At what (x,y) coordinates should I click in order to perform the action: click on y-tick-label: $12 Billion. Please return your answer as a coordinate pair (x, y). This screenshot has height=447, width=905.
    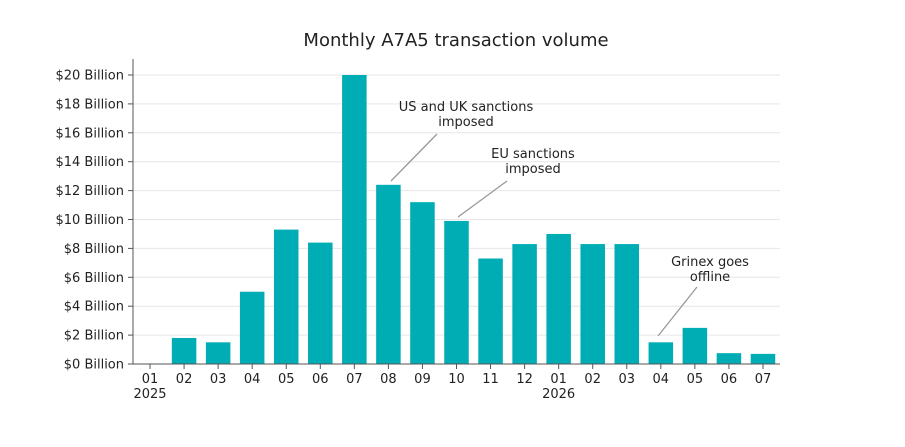
    Looking at the image, I should click on (89, 191).